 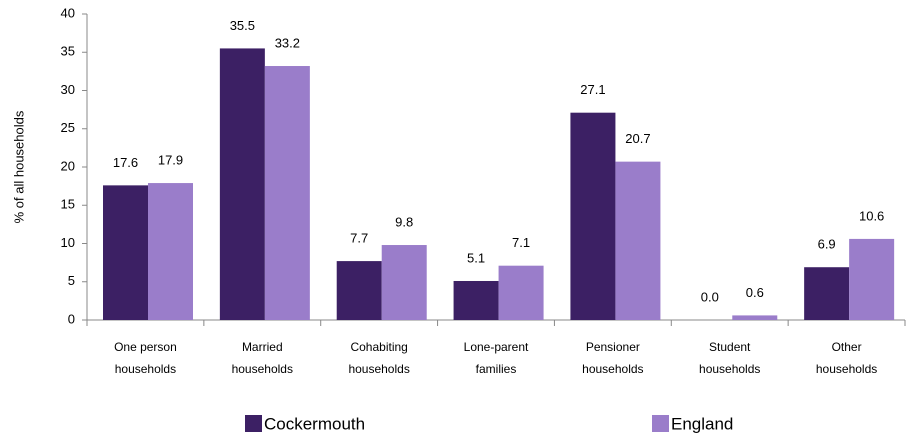 What do you see at coordinates (68, 165) in the screenshot?
I see `y-tick-label: 20` at bounding box center [68, 165].